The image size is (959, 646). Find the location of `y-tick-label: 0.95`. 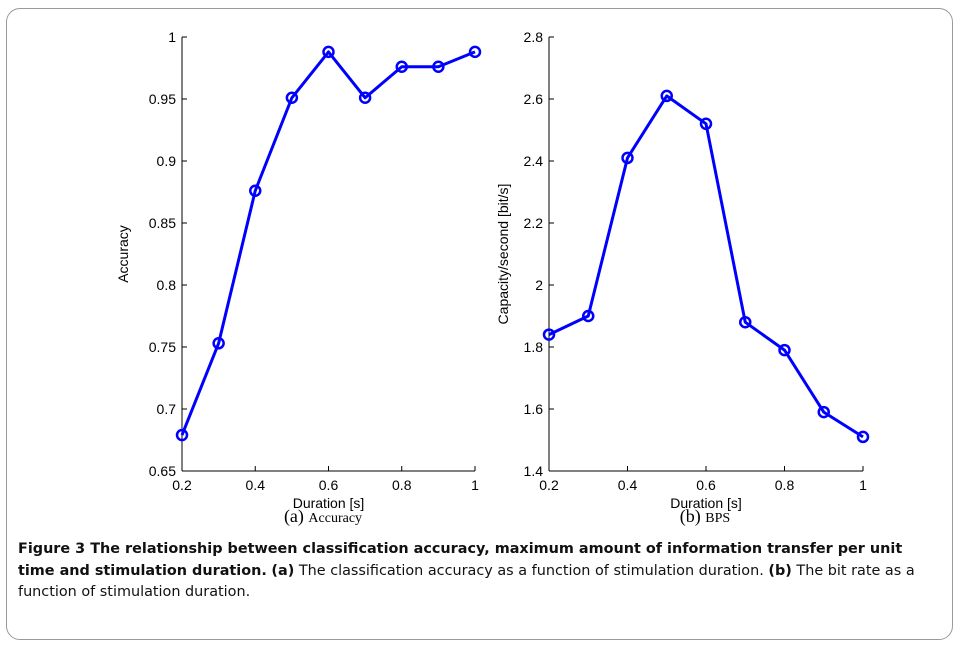

y-tick-label: 0.95 is located at coordinates (162, 99).